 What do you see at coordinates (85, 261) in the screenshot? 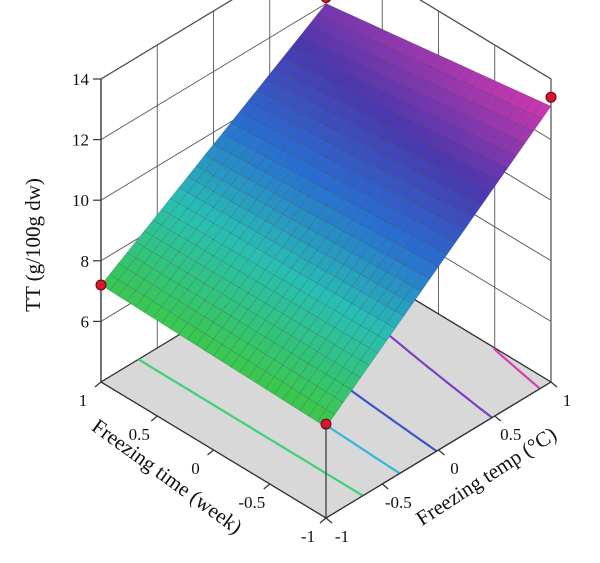
I see `z-tick-label: 8` at bounding box center [85, 261].